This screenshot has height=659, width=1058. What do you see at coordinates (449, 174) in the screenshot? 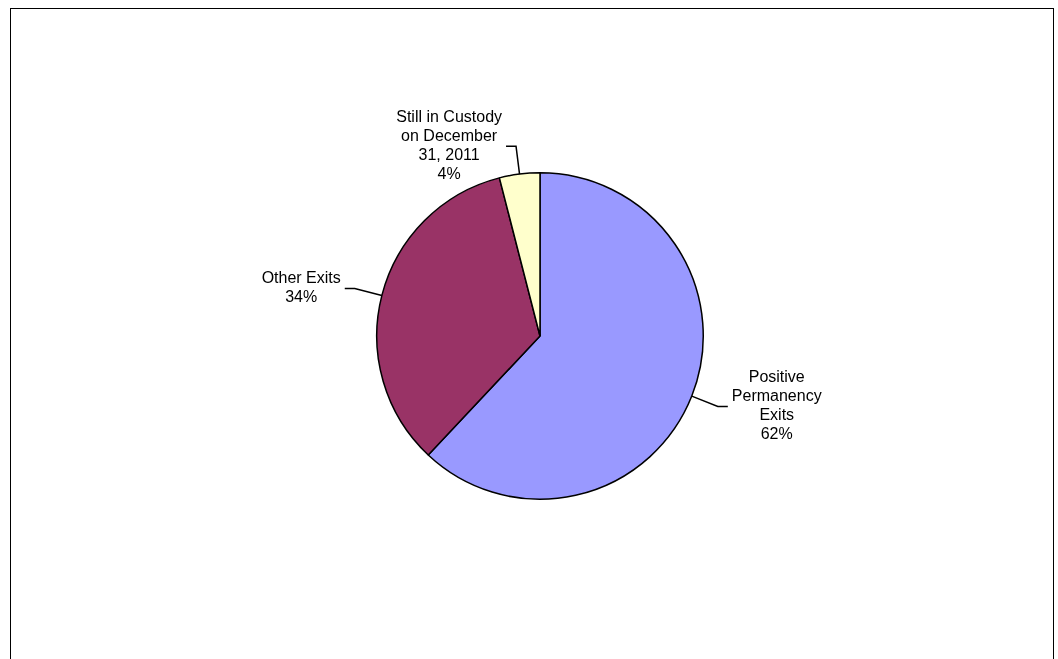
I see `data-label: 4%` at bounding box center [449, 174].